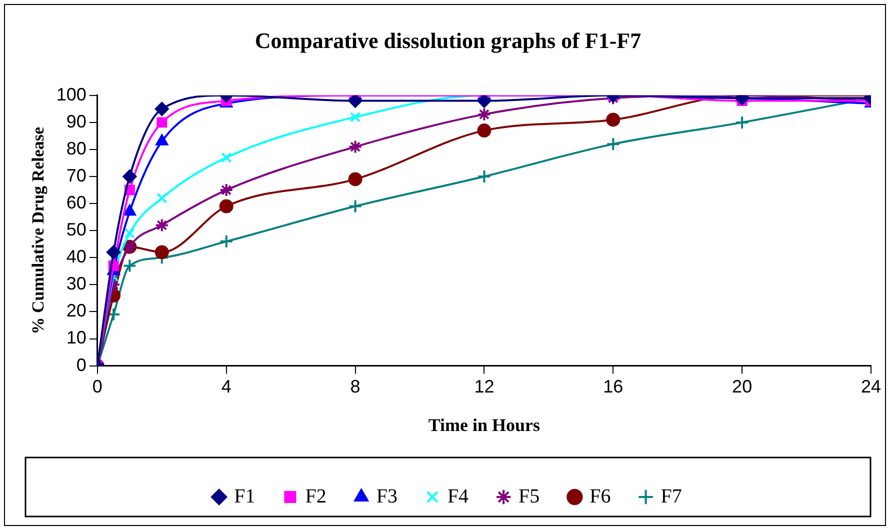 The image size is (890, 530). I want to click on legend-label: F2, so click(315, 496).